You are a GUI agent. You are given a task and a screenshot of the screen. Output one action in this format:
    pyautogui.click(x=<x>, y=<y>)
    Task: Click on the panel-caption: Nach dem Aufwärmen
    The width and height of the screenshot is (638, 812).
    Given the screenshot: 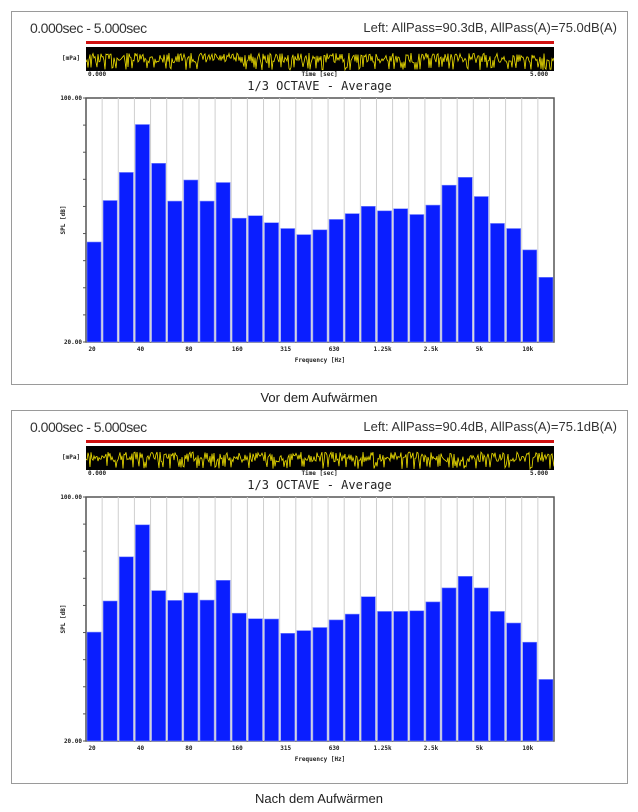 What is the action you would take?
    pyautogui.click(x=319, y=798)
    